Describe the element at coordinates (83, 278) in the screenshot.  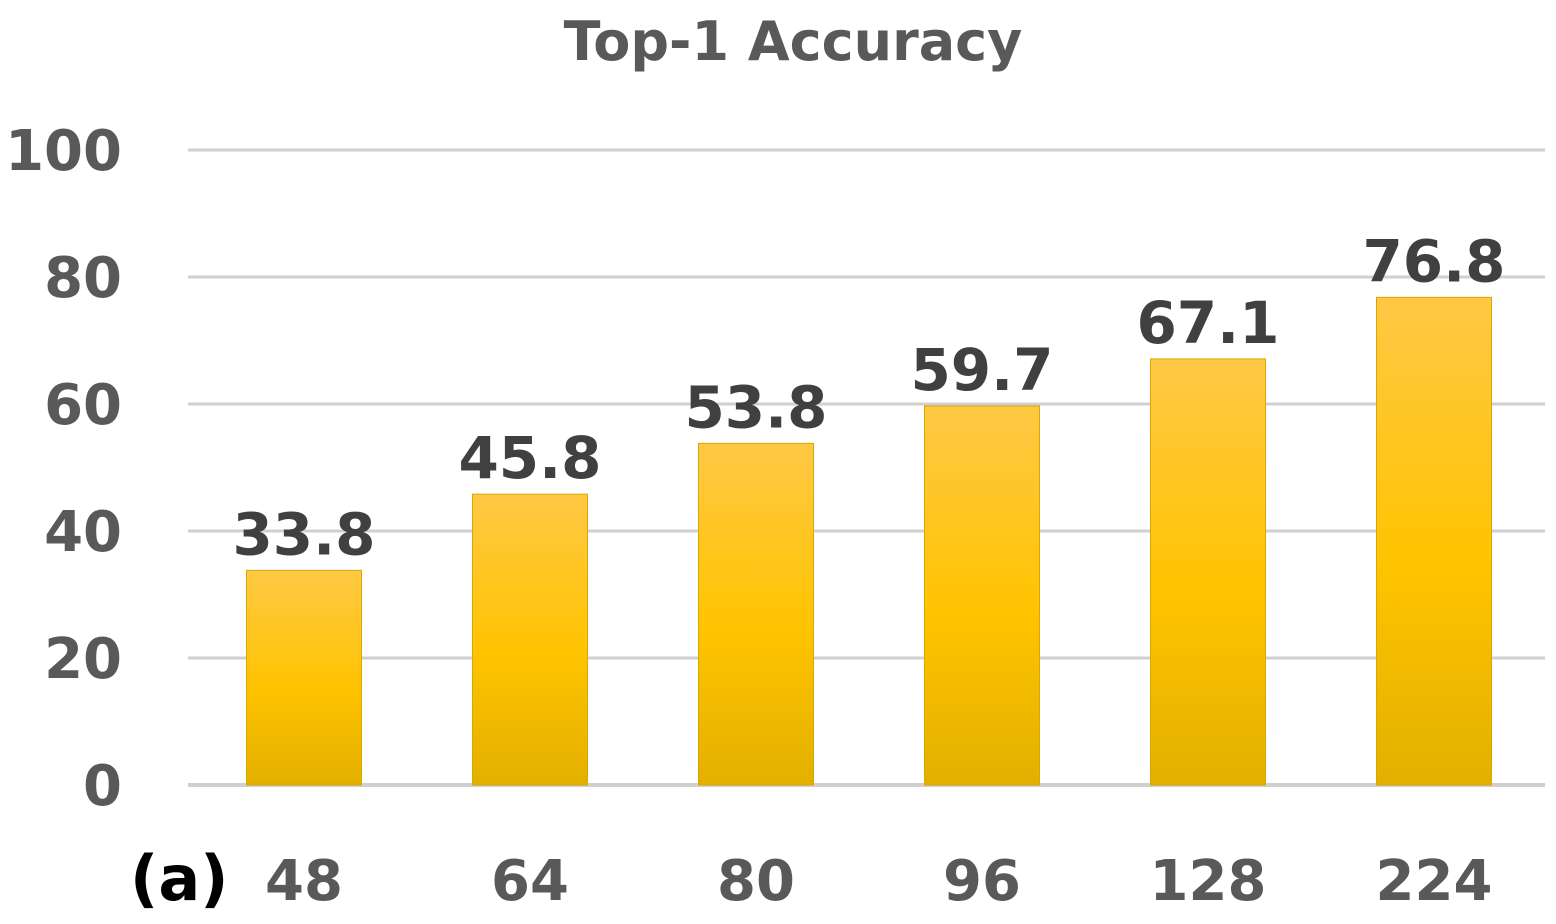
I see `y-tick-label: 80` at that location.